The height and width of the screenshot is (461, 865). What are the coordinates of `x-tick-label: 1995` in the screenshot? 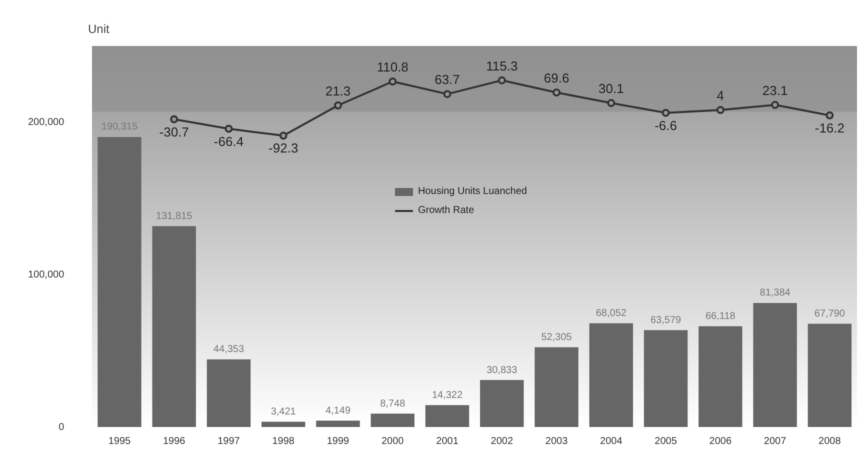 It's located at (120, 441).